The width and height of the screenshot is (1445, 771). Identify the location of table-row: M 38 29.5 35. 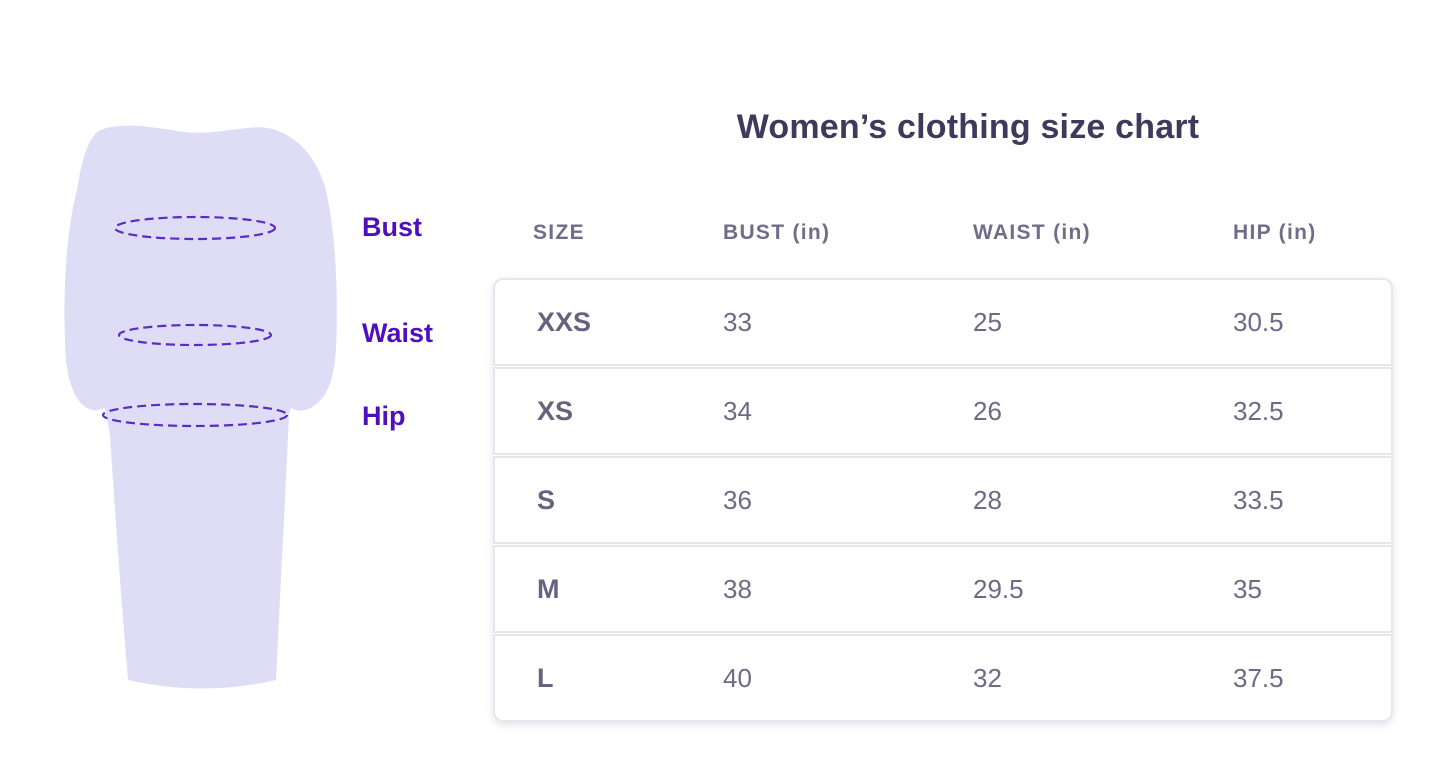
(943, 589).